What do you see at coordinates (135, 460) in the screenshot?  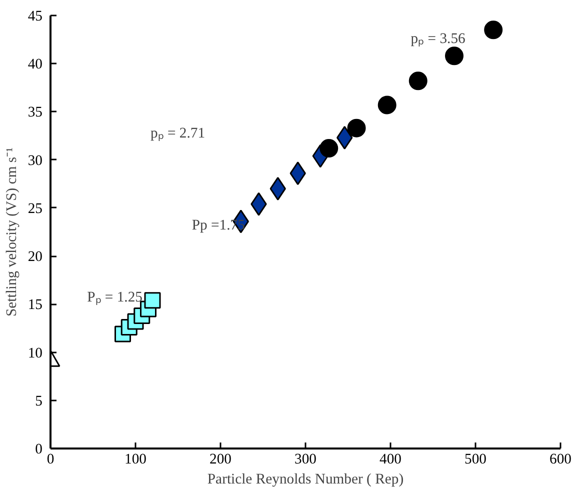 I see `x-tick-label: 100` at bounding box center [135, 460].